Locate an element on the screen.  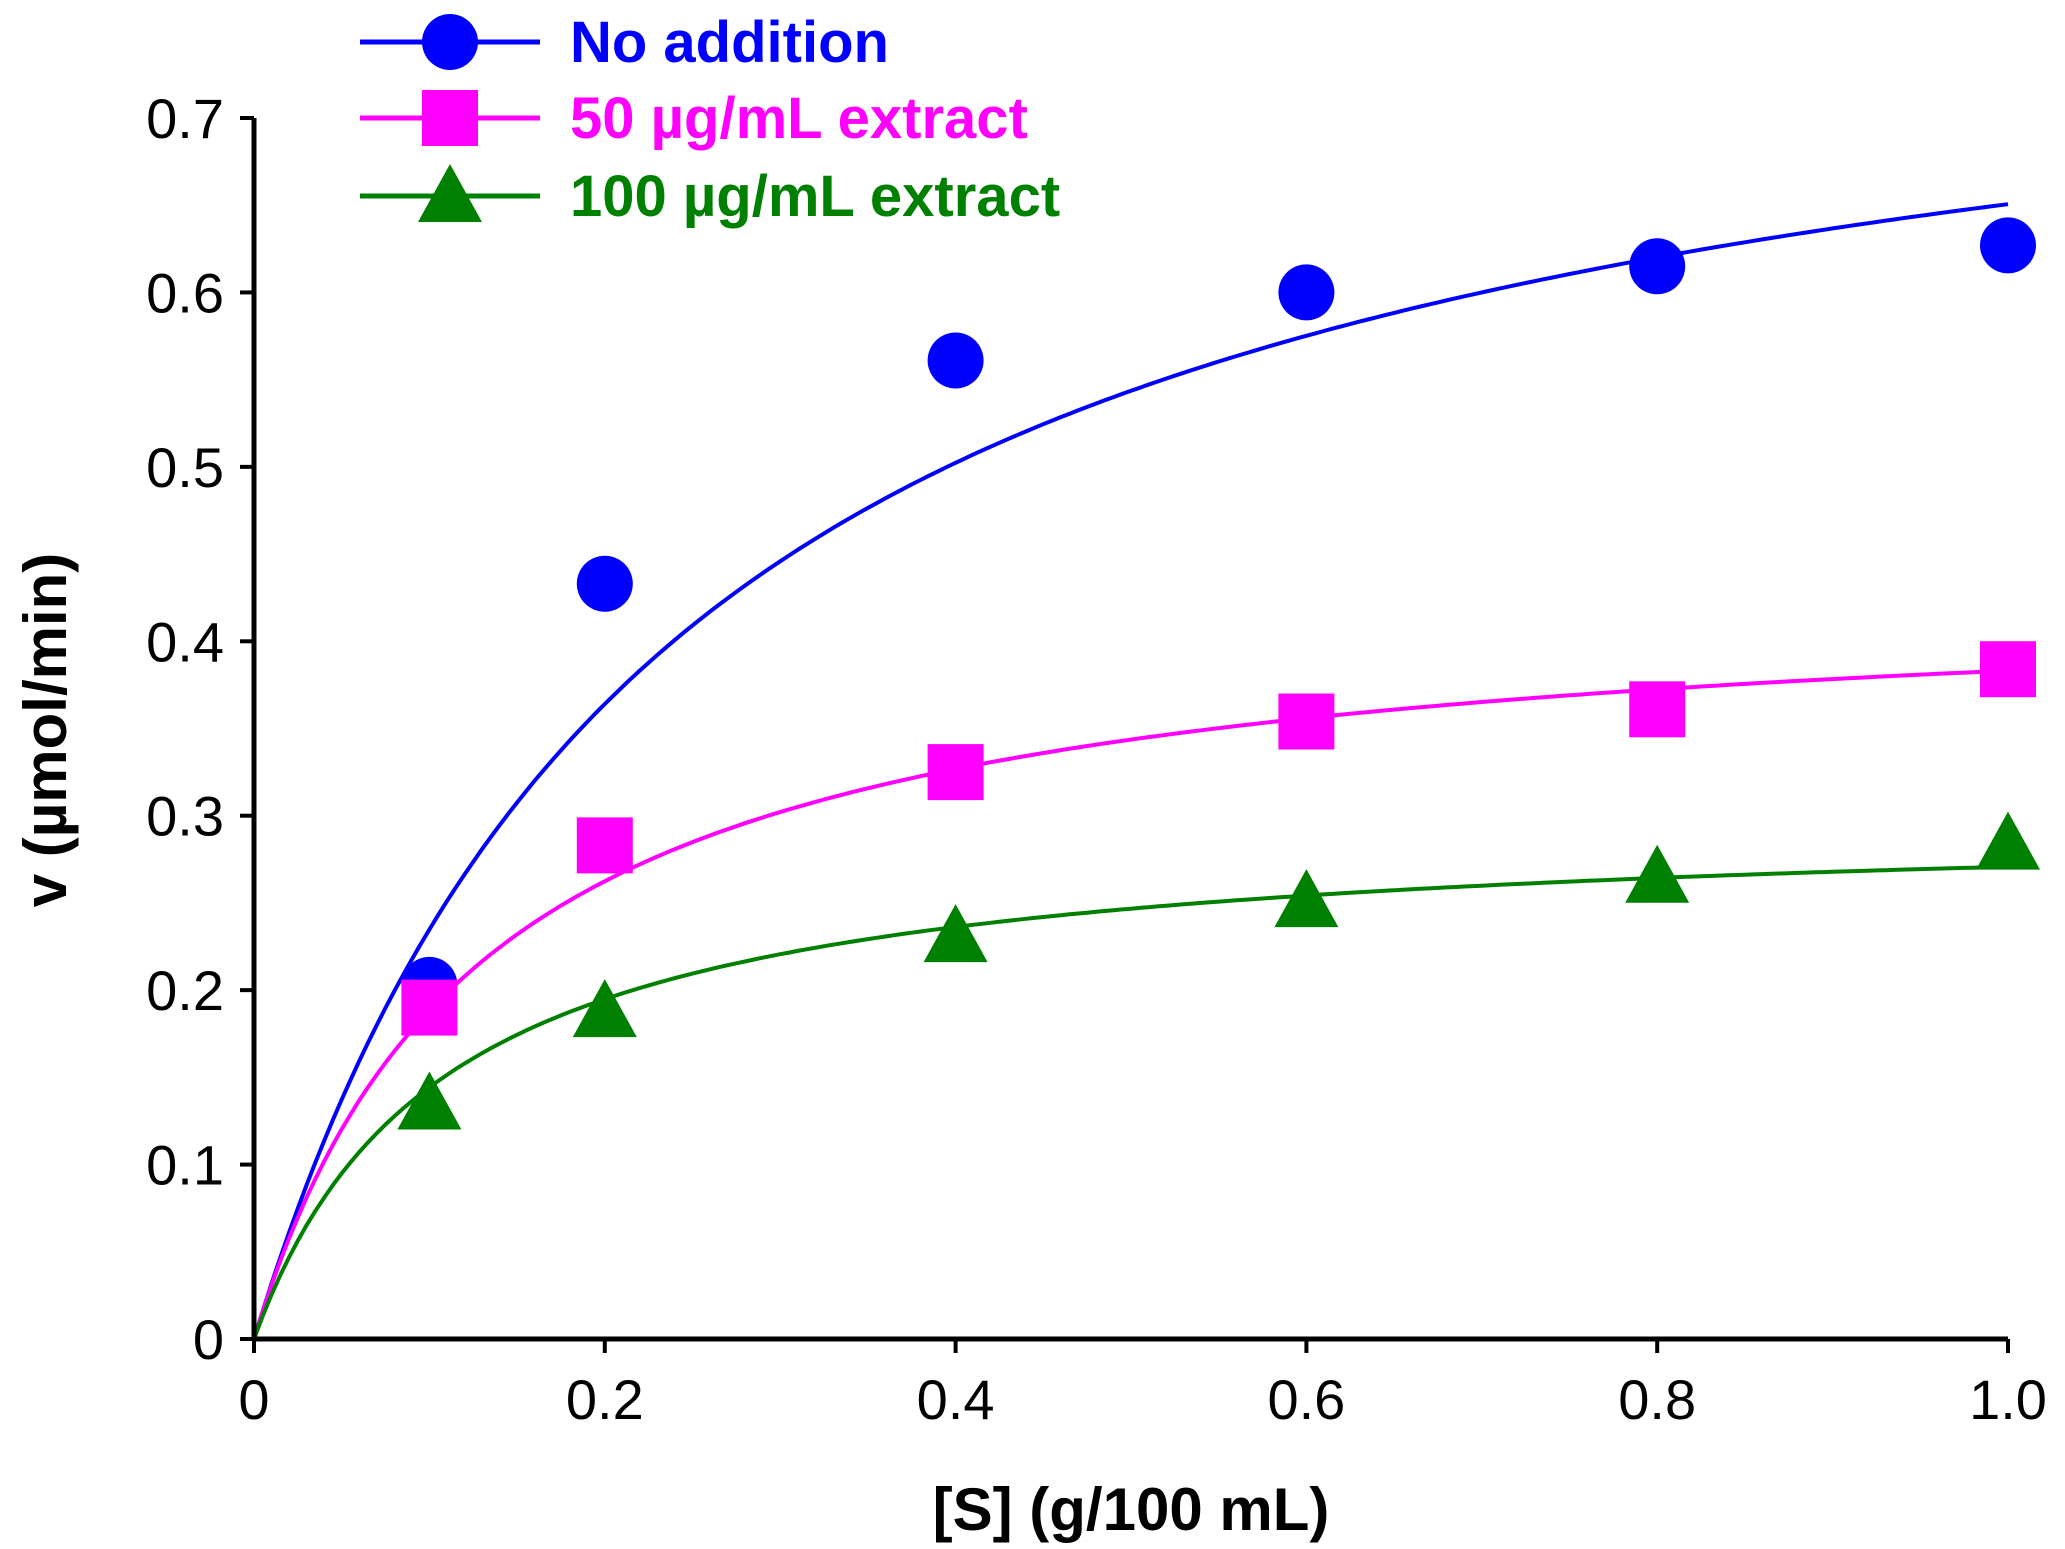
x-tick-label: 0.2 is located at coordinates (605, 1399).